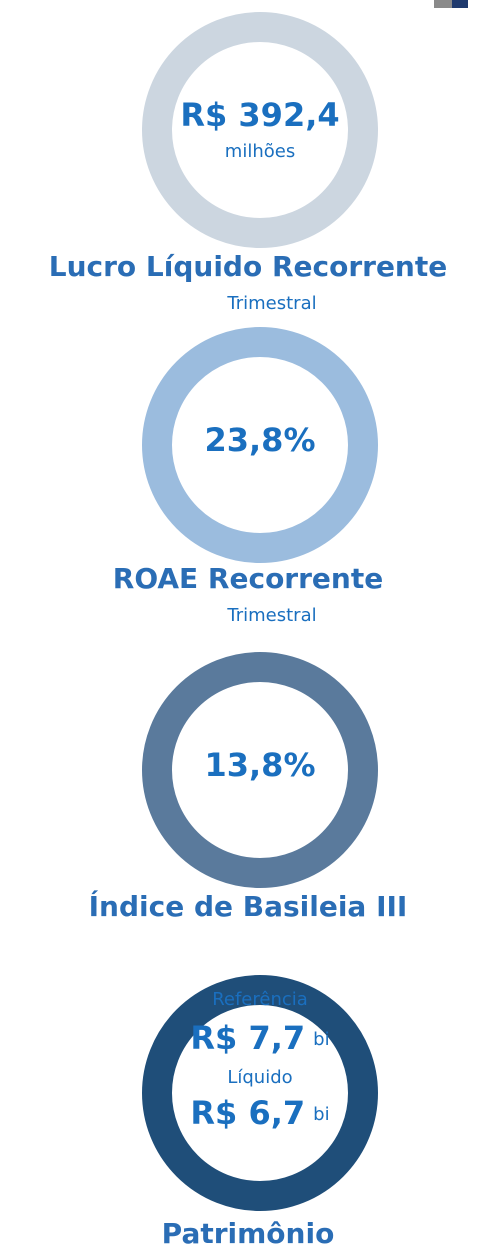  I want to click on part-value: R$ 7,7 bi, so click(259, 1038).